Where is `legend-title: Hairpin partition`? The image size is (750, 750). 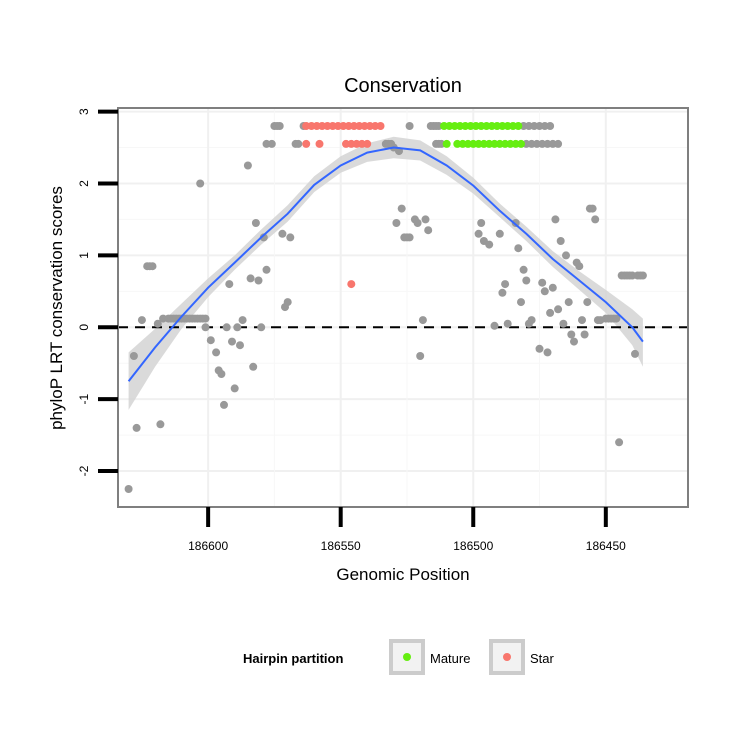 legend-title: Hairpin partition is located at coordinates (293, 658).